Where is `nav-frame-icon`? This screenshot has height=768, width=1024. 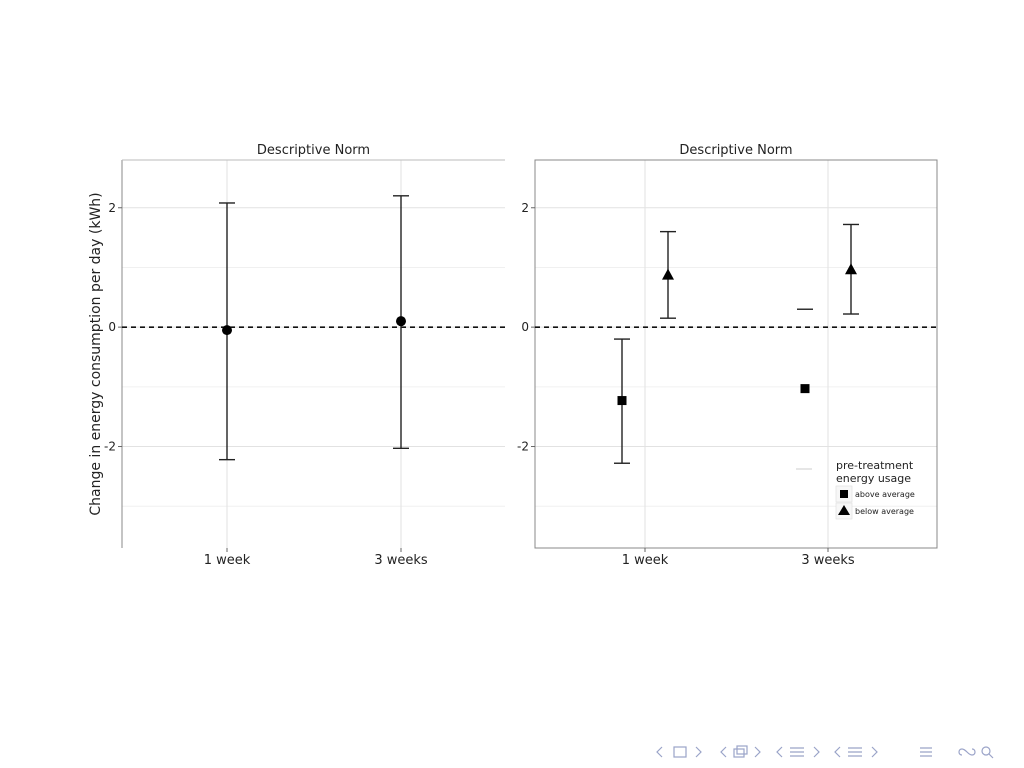
nav-frame-icon is located at coordinates (680, 752).